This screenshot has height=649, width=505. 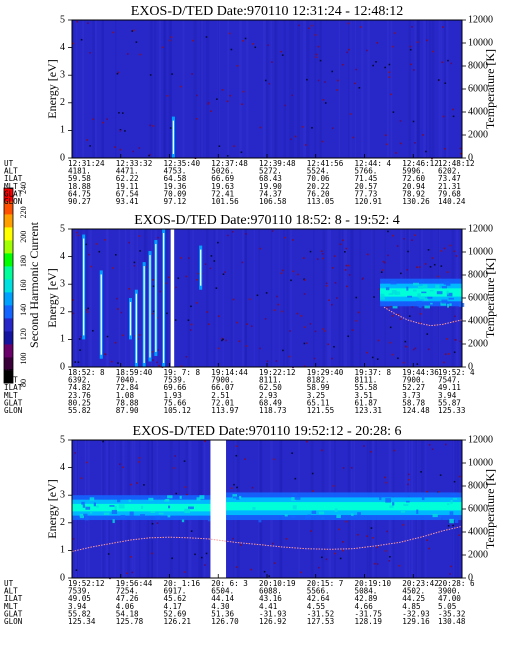 What do you see at coordinates (449, 178) in the screenshot?
I see `orbit-value: 73.47` at bounding box center [449, 178].